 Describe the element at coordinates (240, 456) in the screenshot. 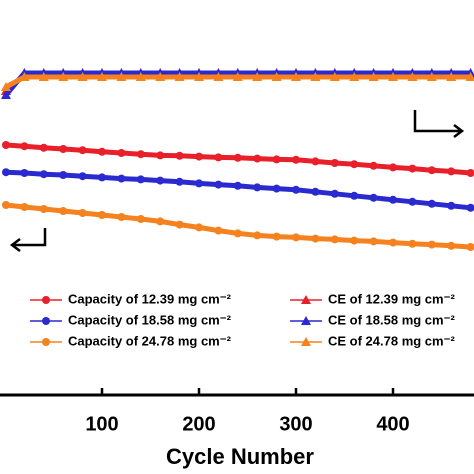

I see `x-axis-label: Cycle Number` at that location.